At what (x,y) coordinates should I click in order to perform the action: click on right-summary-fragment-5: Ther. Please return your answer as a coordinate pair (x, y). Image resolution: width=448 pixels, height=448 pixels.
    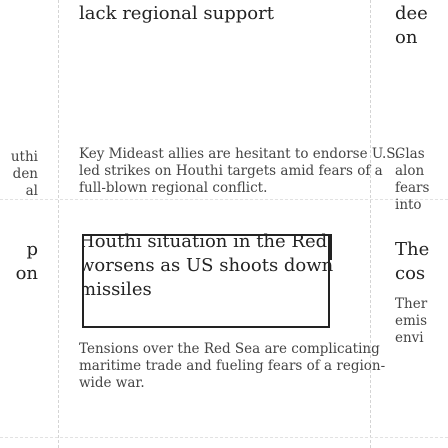
    Looking at the image, I should click on (411, 304).